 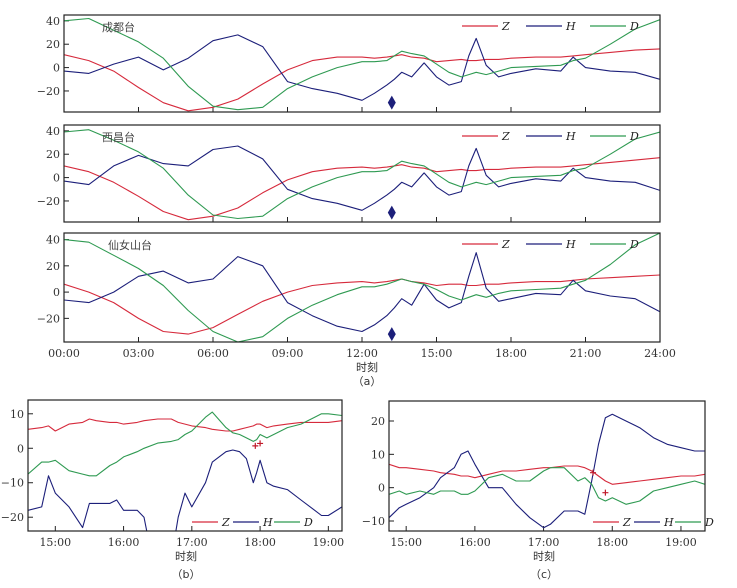 I want to click on x-tick-label: 21:00, so click(x=586, y=353).